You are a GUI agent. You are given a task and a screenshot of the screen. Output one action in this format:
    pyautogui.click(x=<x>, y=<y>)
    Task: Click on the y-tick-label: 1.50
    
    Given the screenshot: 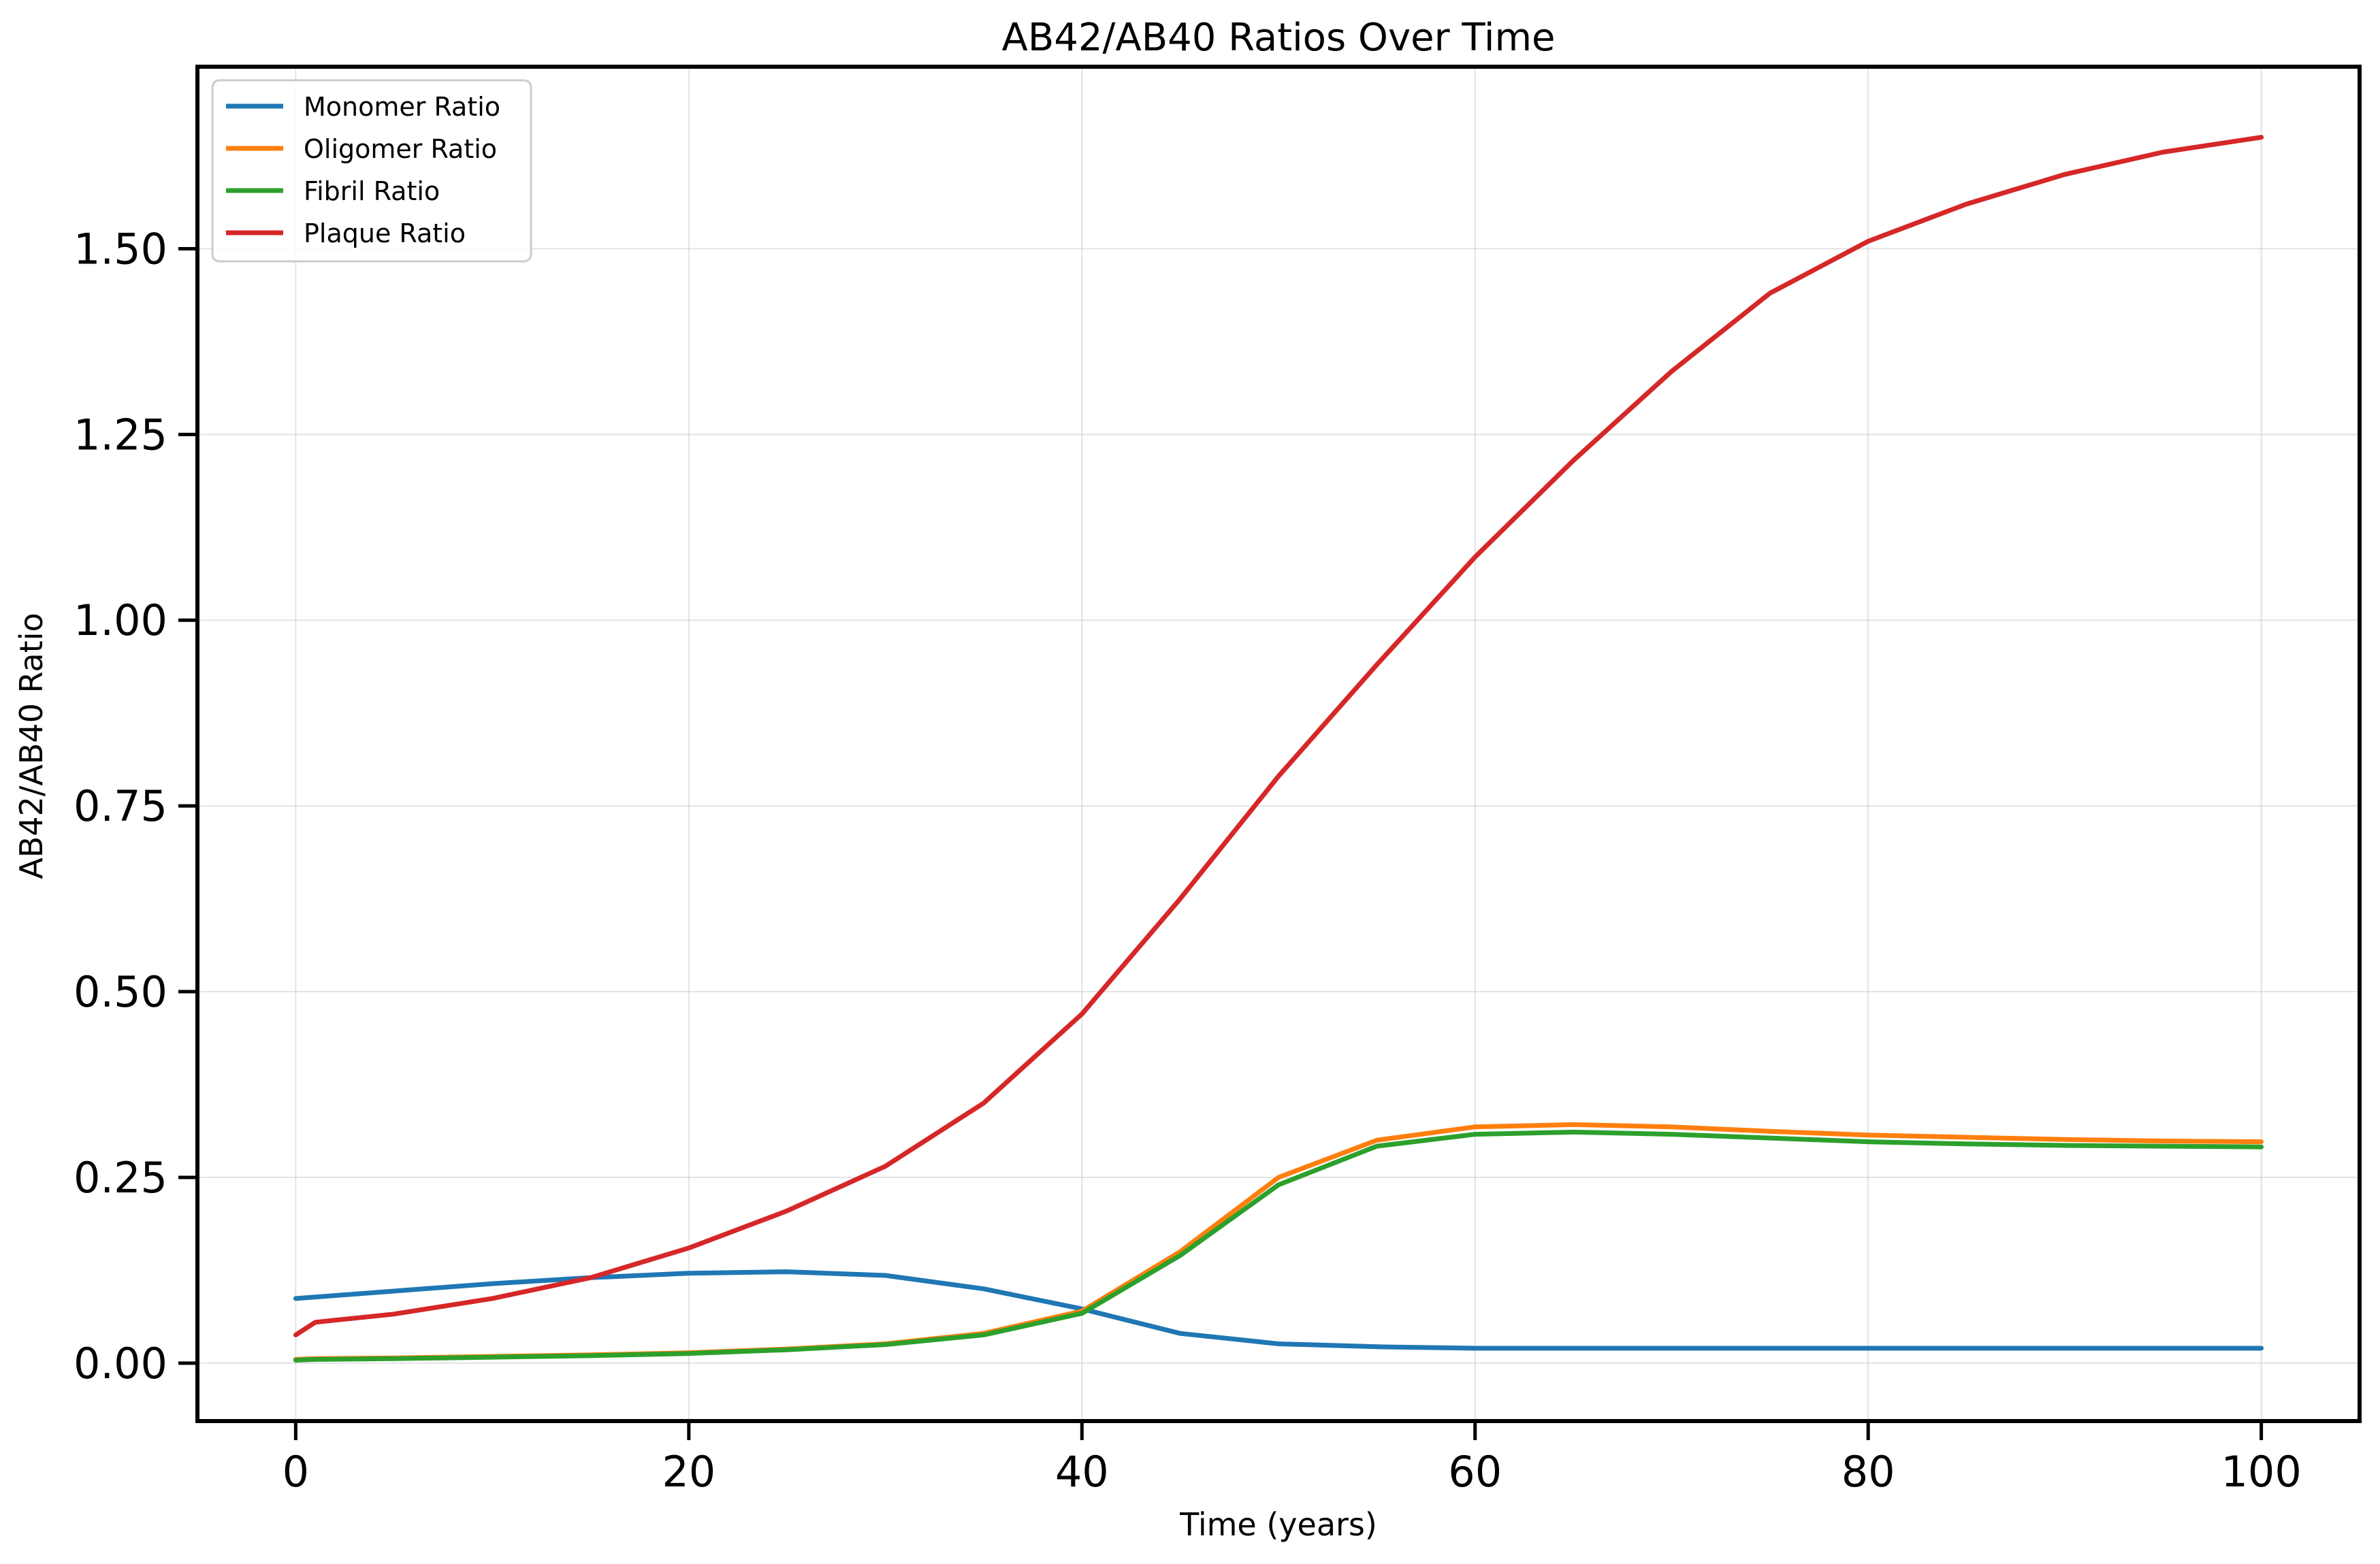 What is the action you would take?
    pyautogui.click(x=121, y=249)
    